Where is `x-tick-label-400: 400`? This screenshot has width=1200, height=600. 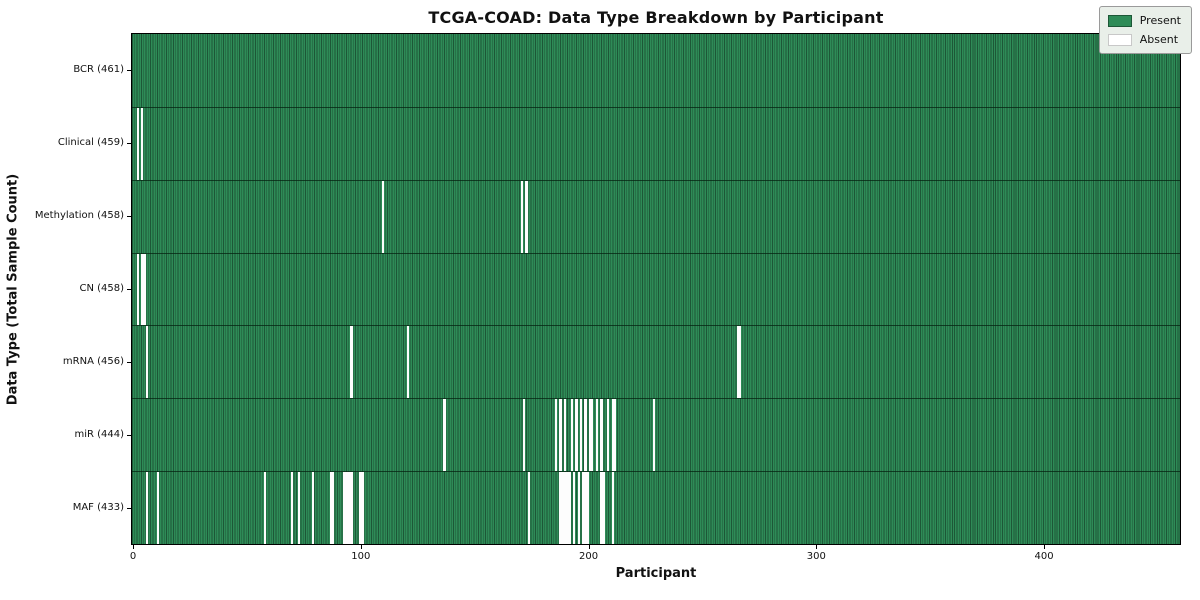 x-tick-label-400: 400 is located at coordinates (1044, 556).